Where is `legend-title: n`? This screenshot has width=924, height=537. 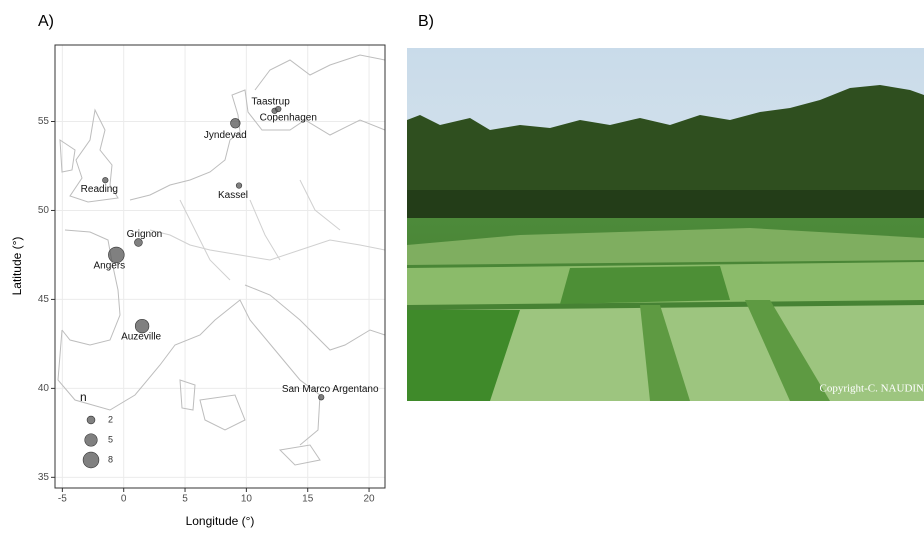 legend-title: n is located at coordinates (83, 397).